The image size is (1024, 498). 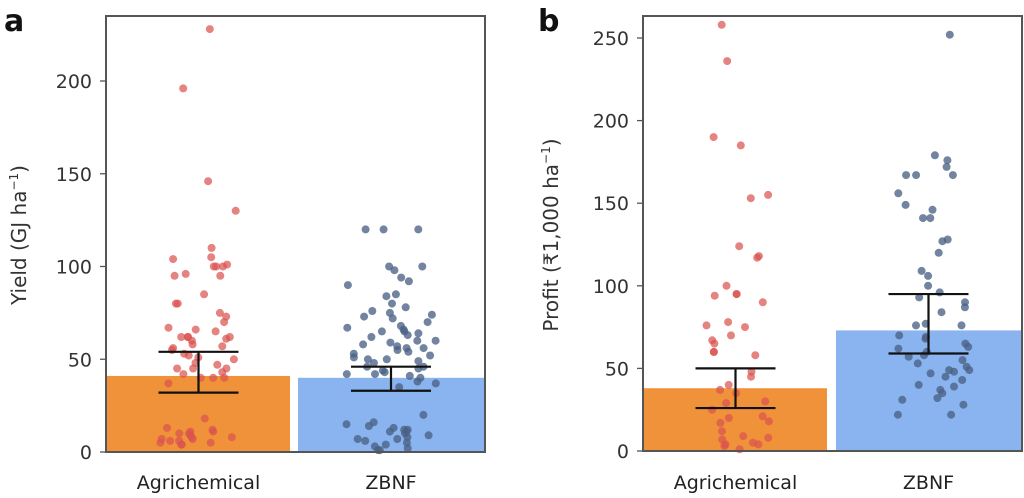 What do you see at coordinates (548, 21) in the screenshot?
I see `panel-letter-b: b` at bounding box center [548, 21].